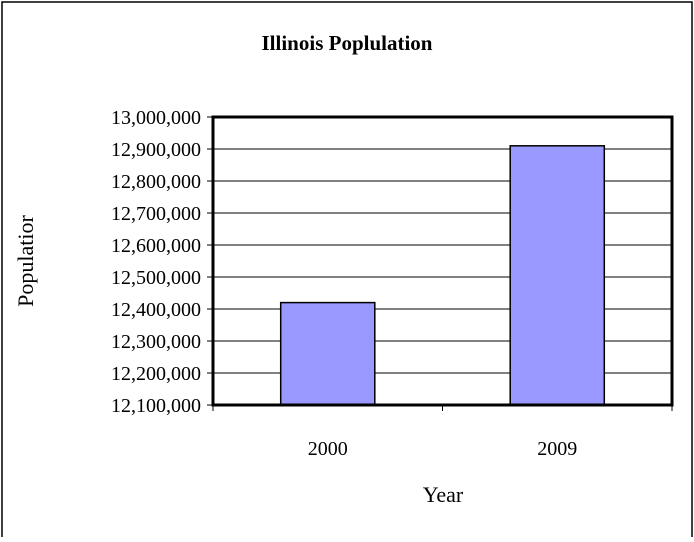 The height and width of the screenshot is (542, 694). Describe the element at coordinates (156, 150) in the screenshot. I see `y-tick-label: 12,900,000` at that location.